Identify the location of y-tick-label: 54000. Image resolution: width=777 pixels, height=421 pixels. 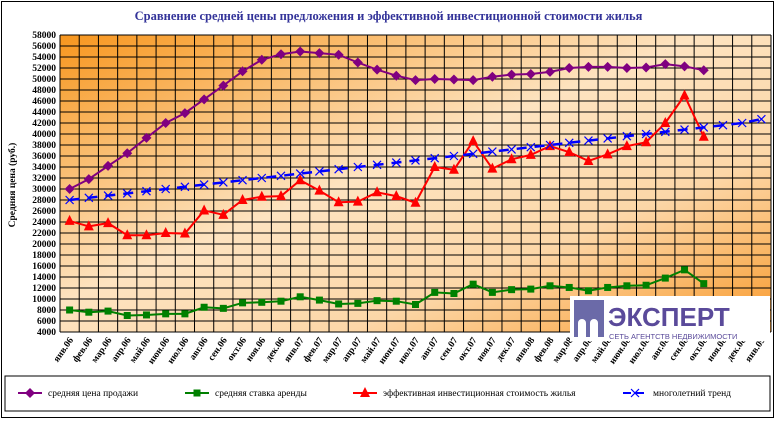
(44, 58).